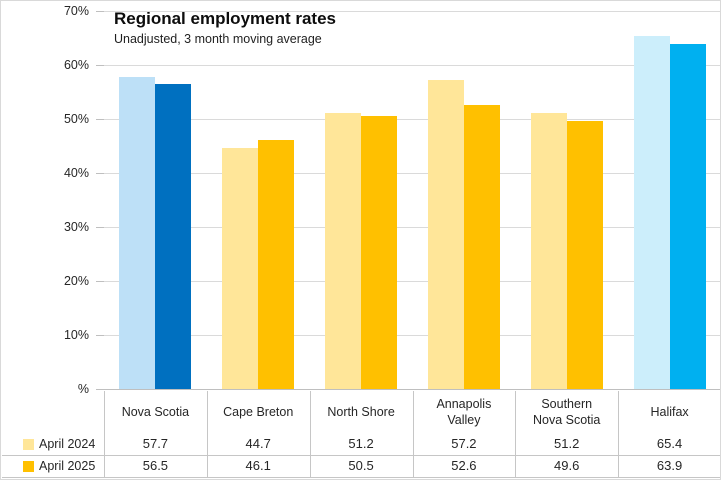 Image resolution: width=721 pixels, height=480 pixels. I want to click on bar-april-2025-halifax, so click(687, 216).